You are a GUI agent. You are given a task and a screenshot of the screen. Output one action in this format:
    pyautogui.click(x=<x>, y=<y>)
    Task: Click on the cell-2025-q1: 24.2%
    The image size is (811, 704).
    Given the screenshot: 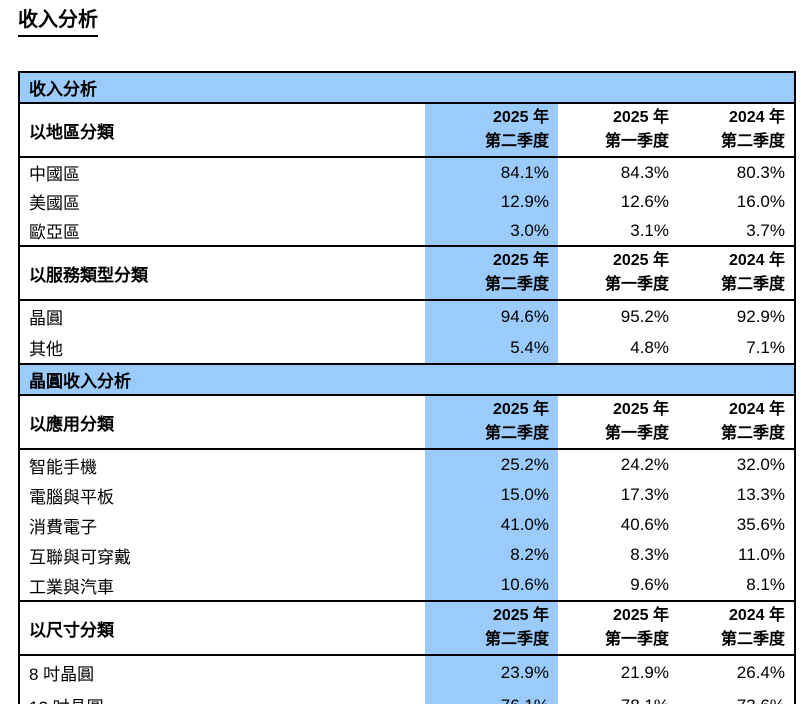 What is the action you would take?
    pyautogui.click(x=644, y=464)
    